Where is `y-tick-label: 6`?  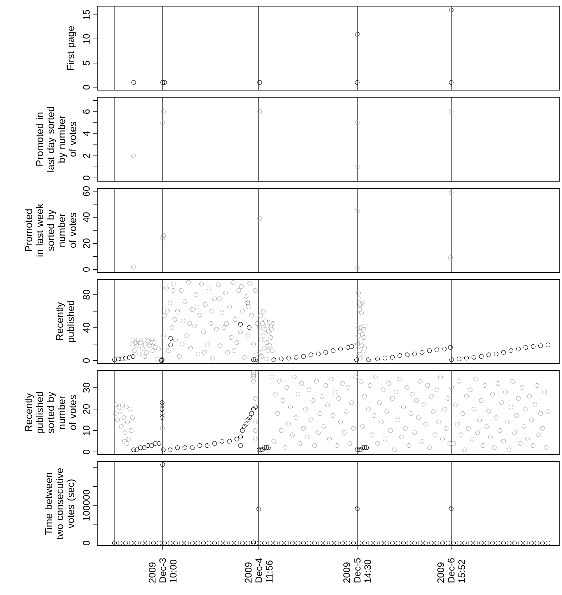
y-tick-label: 6 is located at coordinates (86, 112).